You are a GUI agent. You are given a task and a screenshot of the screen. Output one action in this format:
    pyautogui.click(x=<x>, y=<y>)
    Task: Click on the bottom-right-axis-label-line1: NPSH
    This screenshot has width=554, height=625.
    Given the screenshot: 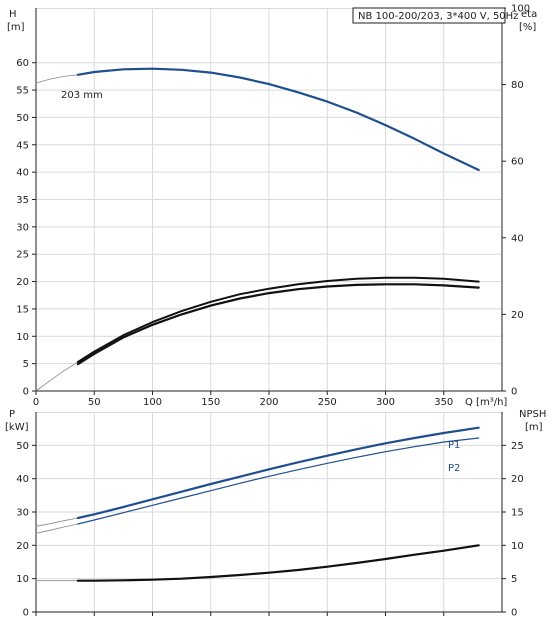 What is the action you would take?
    pyautogui.click(x=532, y=414)
    